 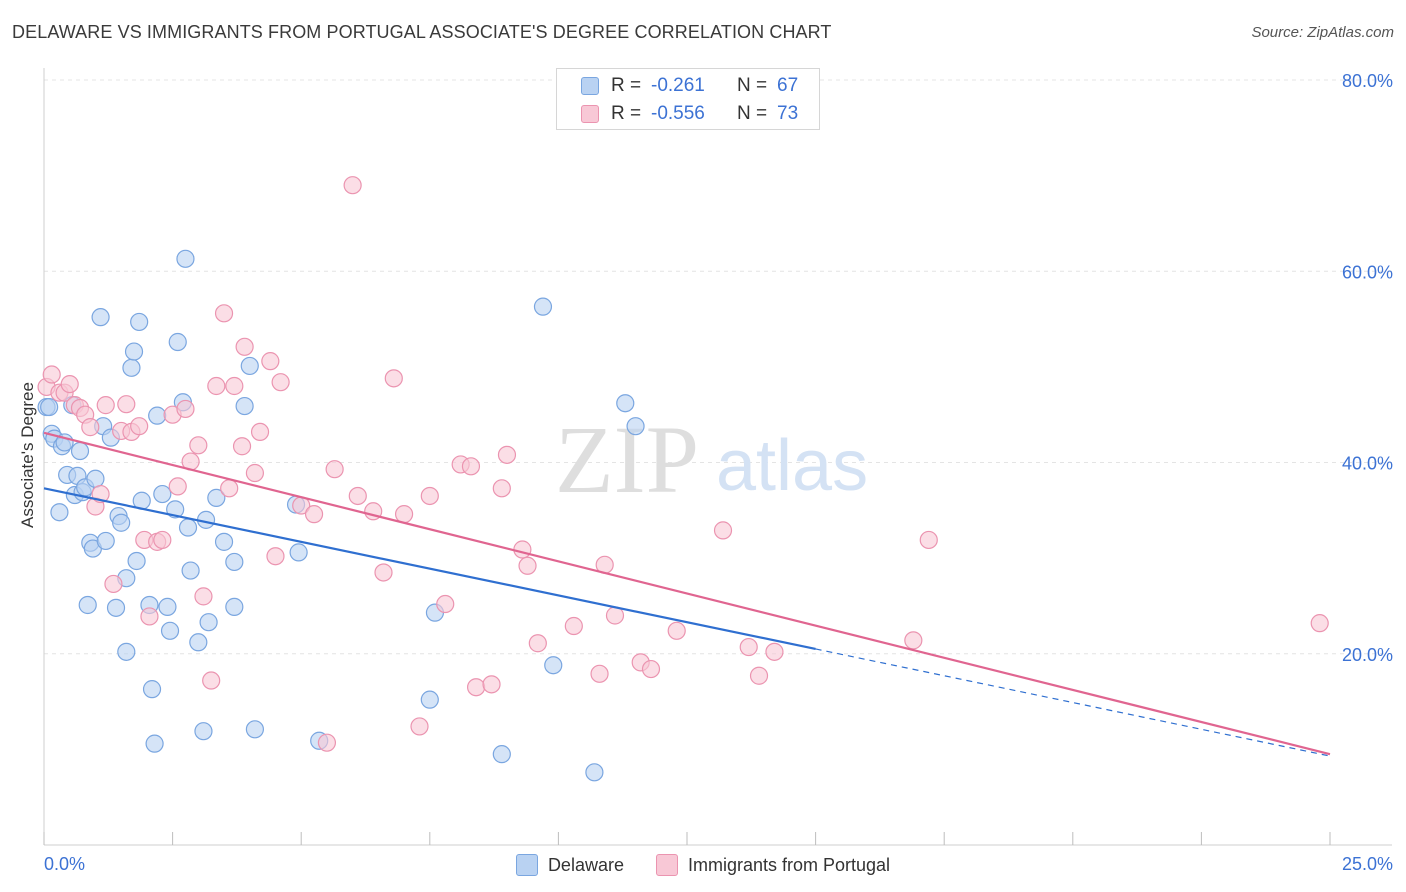 I want to click on watermark: ZIP atlas, so click(x=711, y=459).